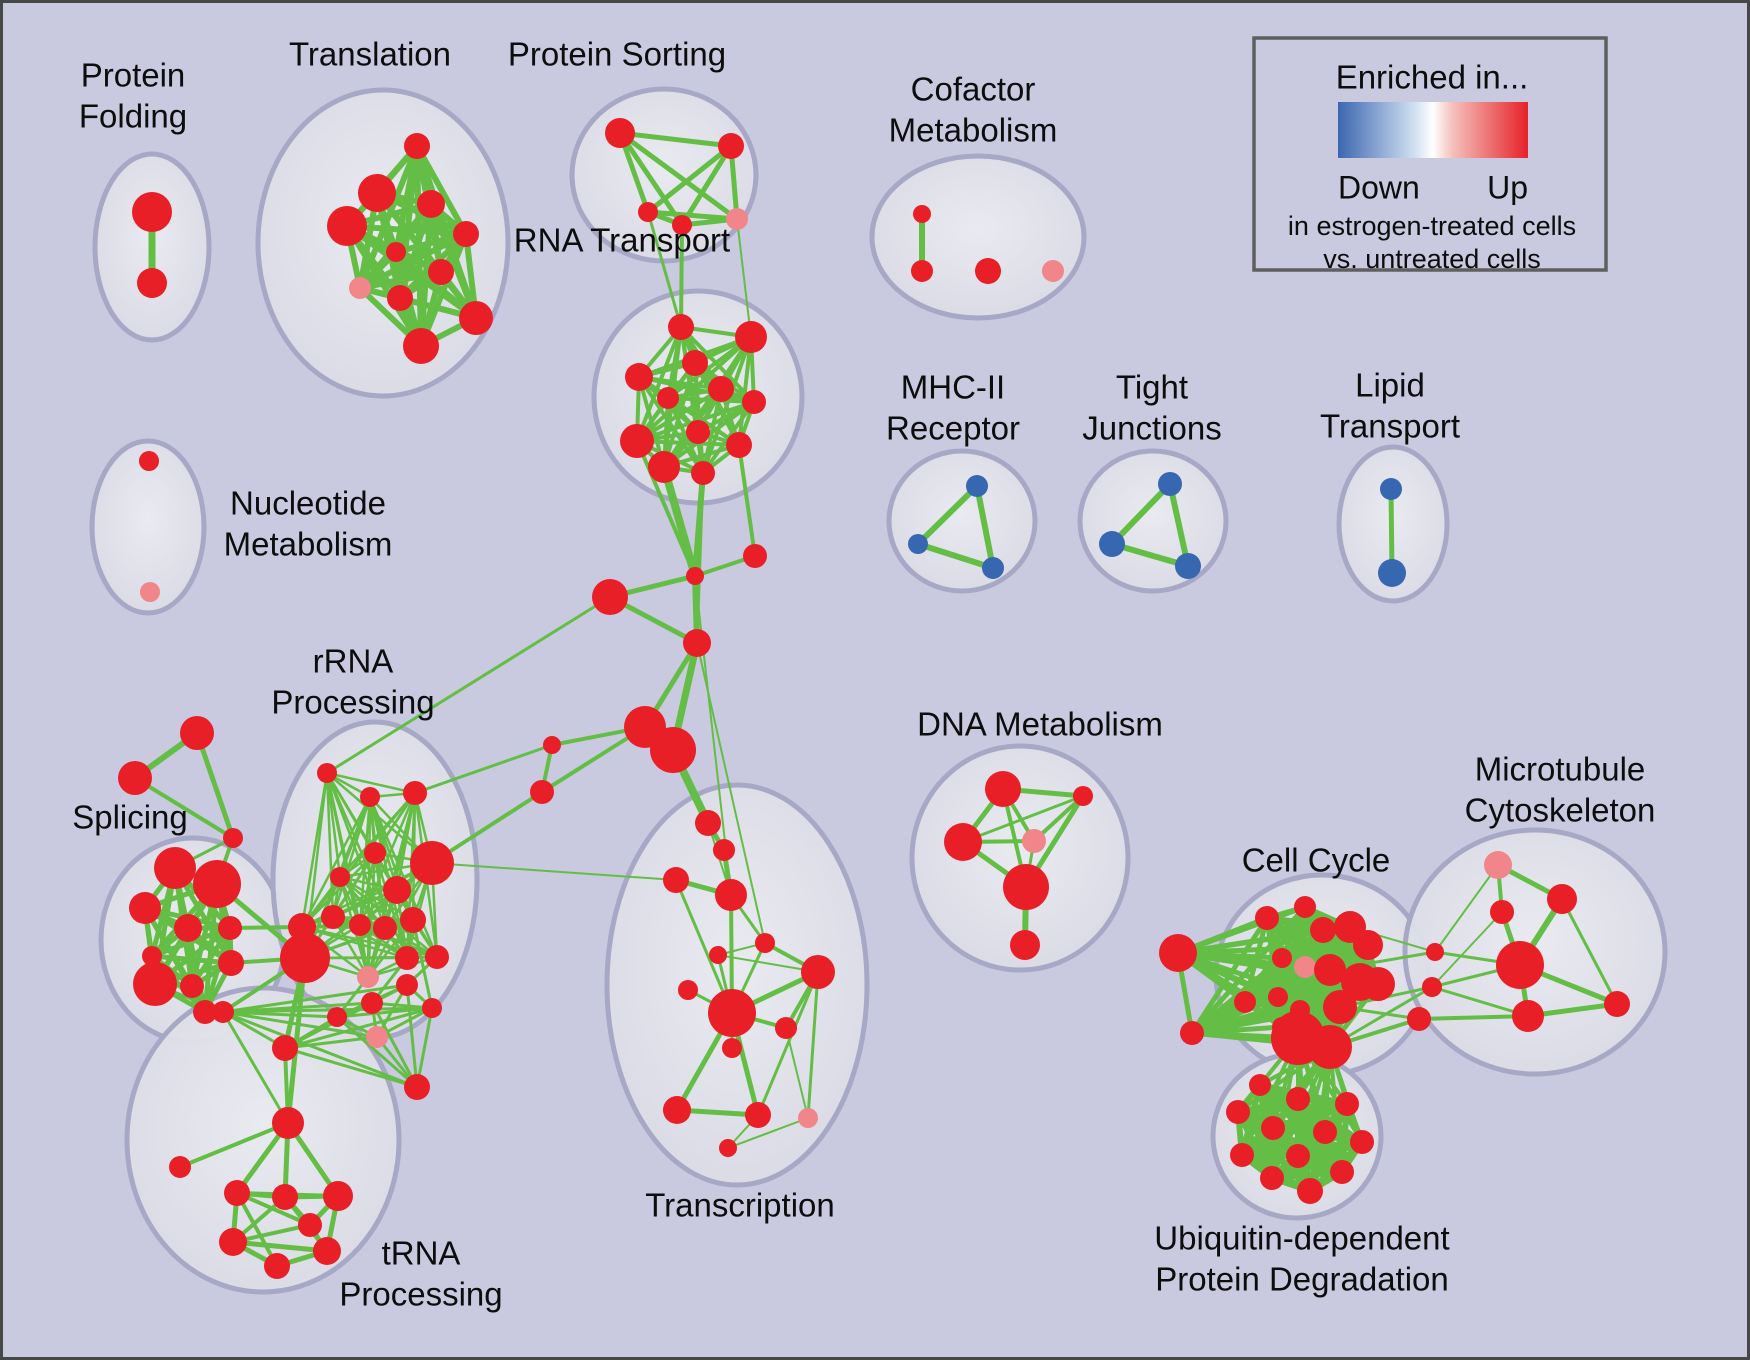 This screenshot has width=1750, height=1360. What do you see at coordinates (973, 130) in the screenshot?
I see `cluster-label-cf: Metabolism` at bounding box center [973, 130].